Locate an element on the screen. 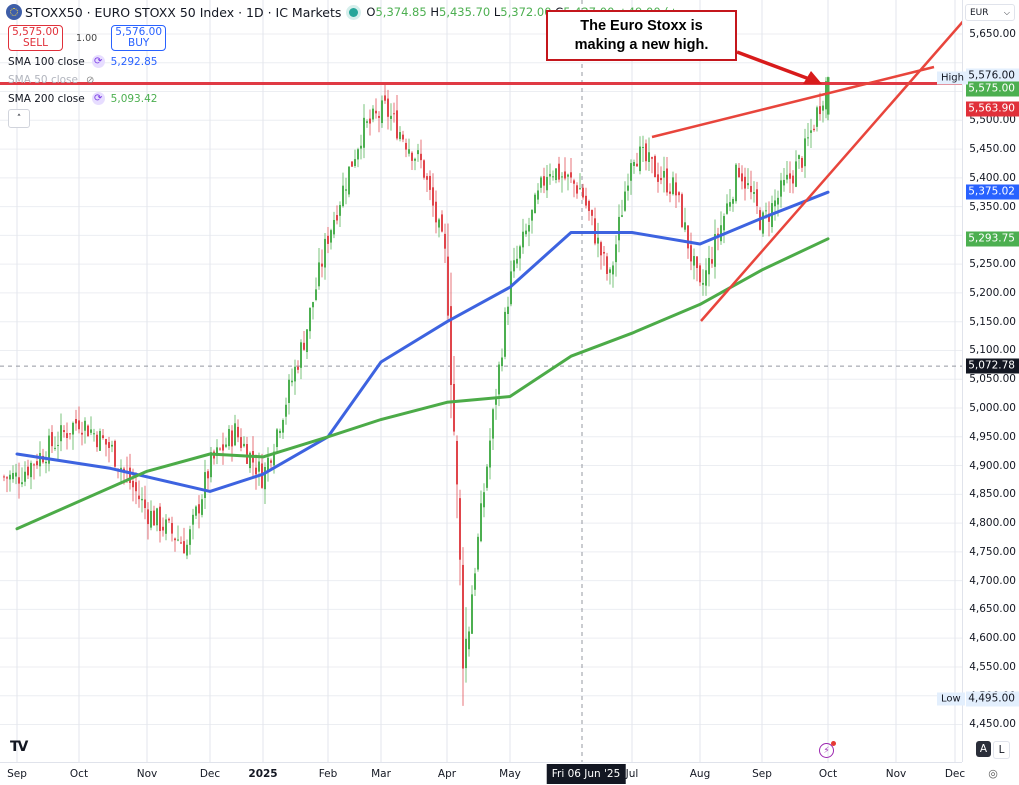 Image resolution: width=1019 pixels, height=785 pixels. tradingview-logo: TV is located at coordinates (19, 747).